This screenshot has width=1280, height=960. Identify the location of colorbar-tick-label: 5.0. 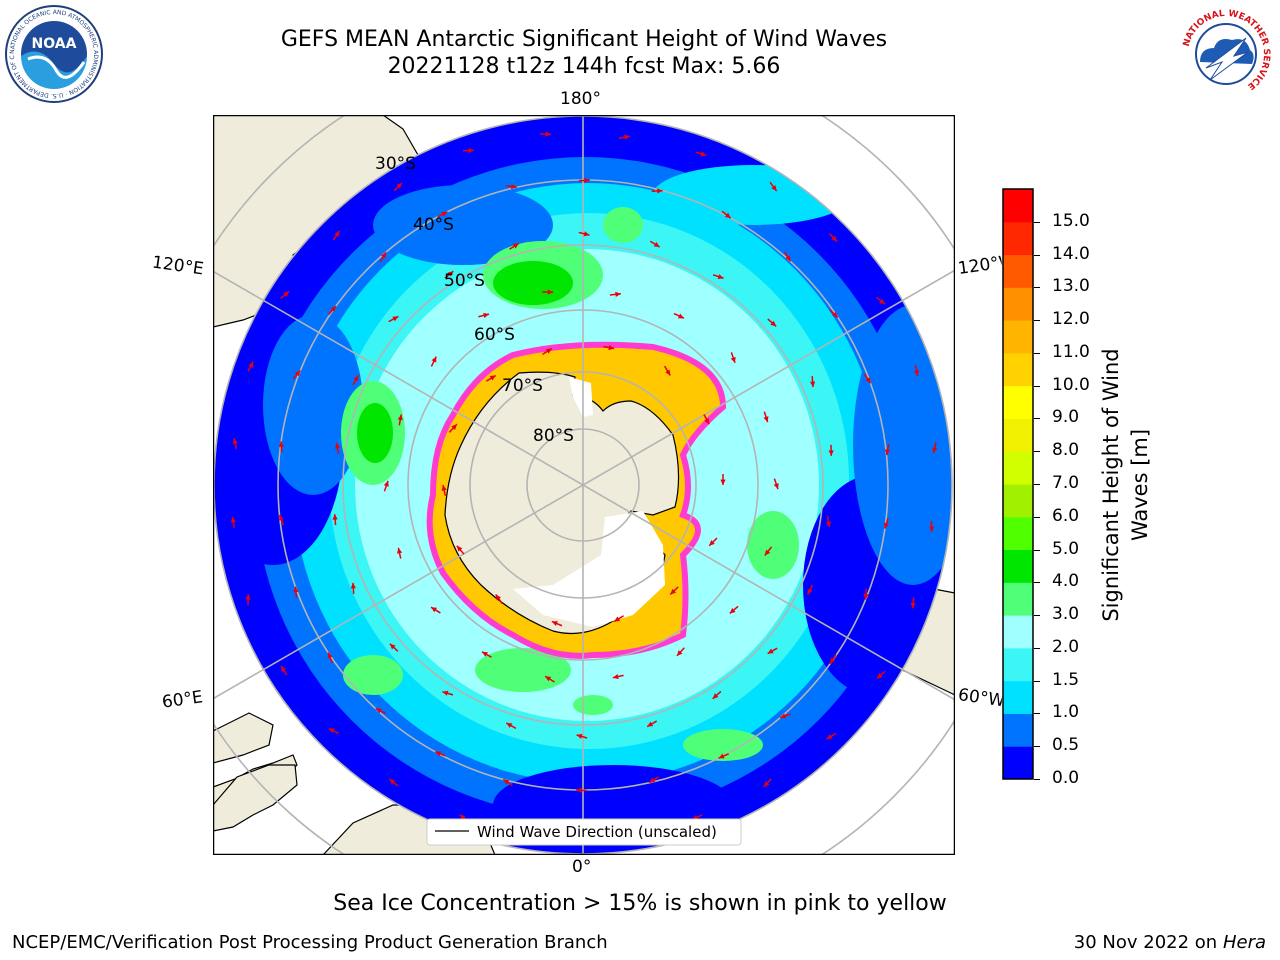
(1066, 548).